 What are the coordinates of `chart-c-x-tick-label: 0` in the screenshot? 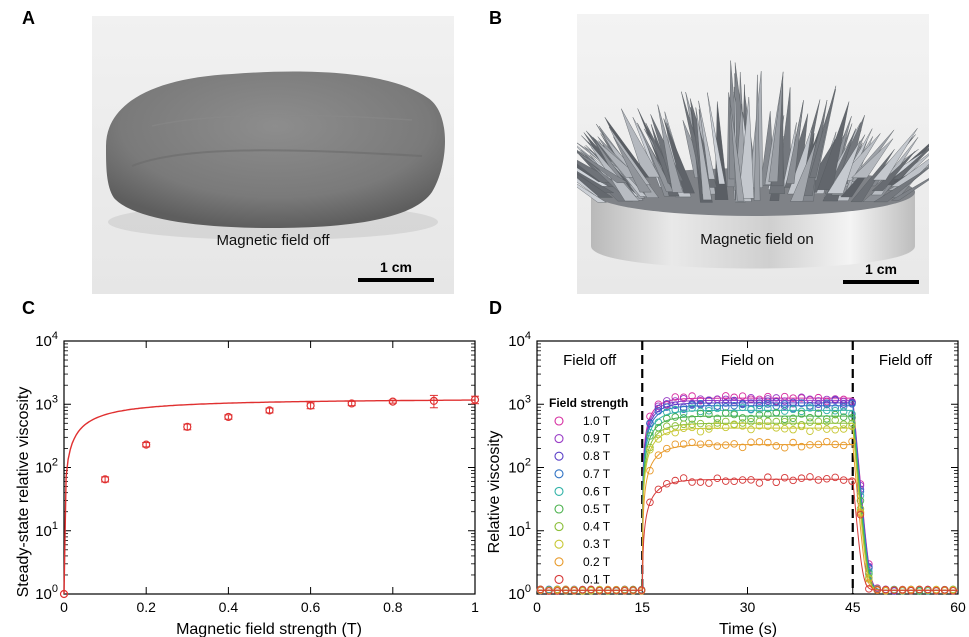 It's located at (64, 607).